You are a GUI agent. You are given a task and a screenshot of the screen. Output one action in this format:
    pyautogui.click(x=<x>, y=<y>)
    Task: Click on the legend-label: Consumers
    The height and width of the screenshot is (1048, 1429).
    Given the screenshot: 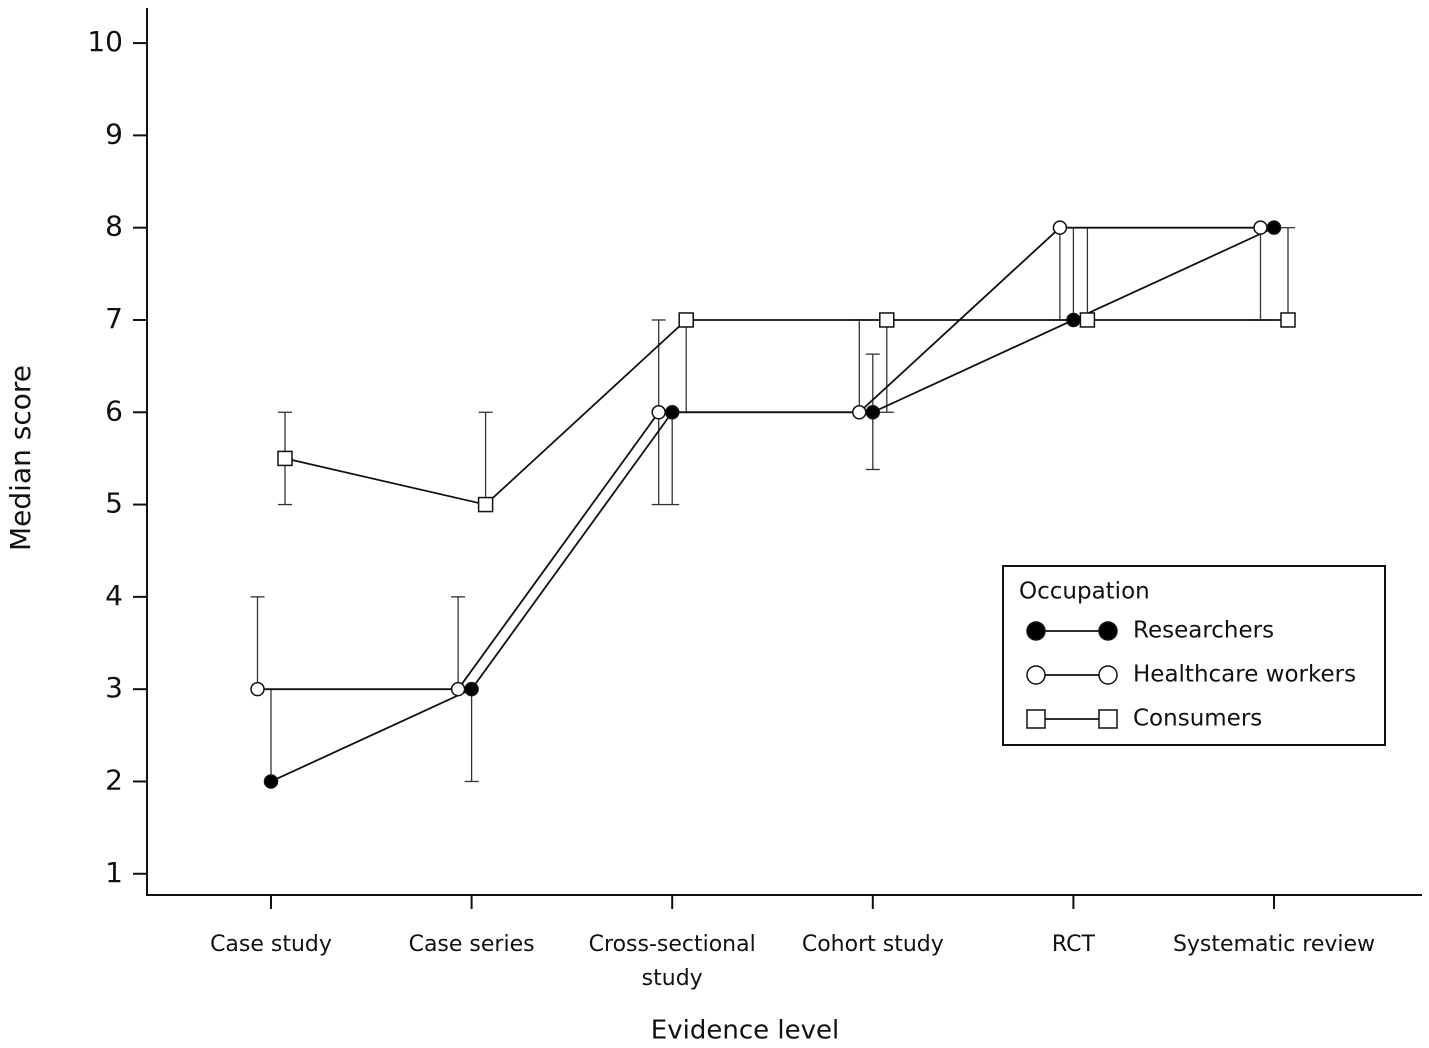 What is the action you would take?
    pyautogui.click(x=1197, y=719)
    